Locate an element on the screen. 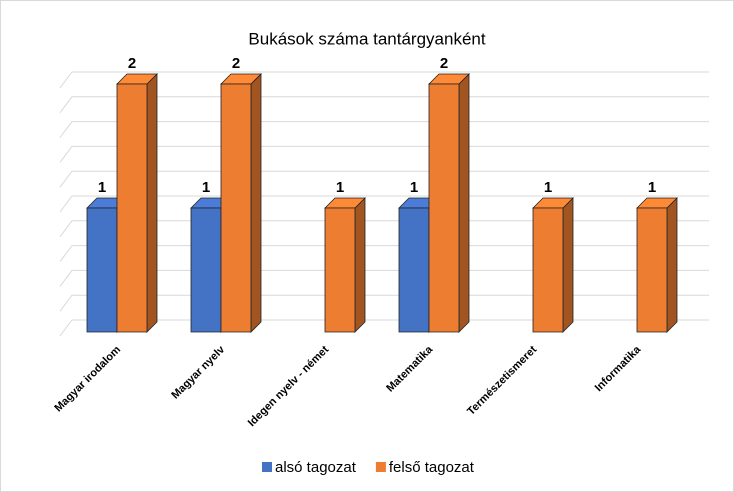 The image size is (734, 492). legend-label: felső tagozat is located at coordinates (432, 467).